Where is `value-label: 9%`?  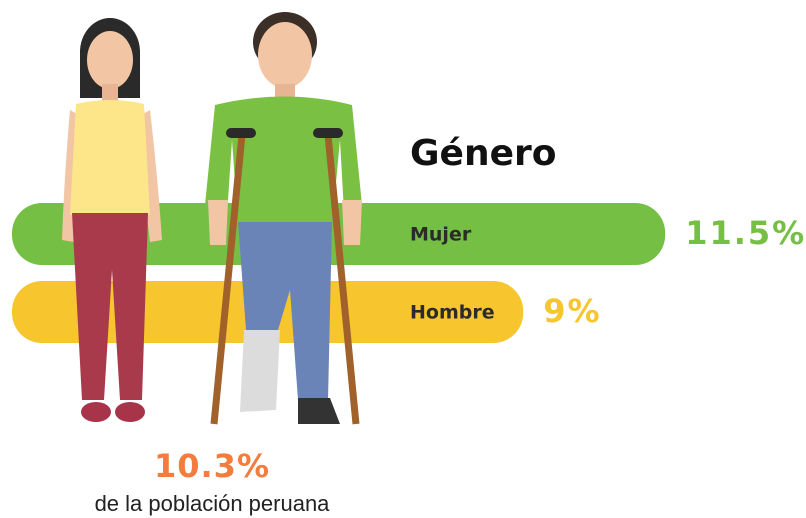
value-label: 9% is located at coordinates (572, 311).